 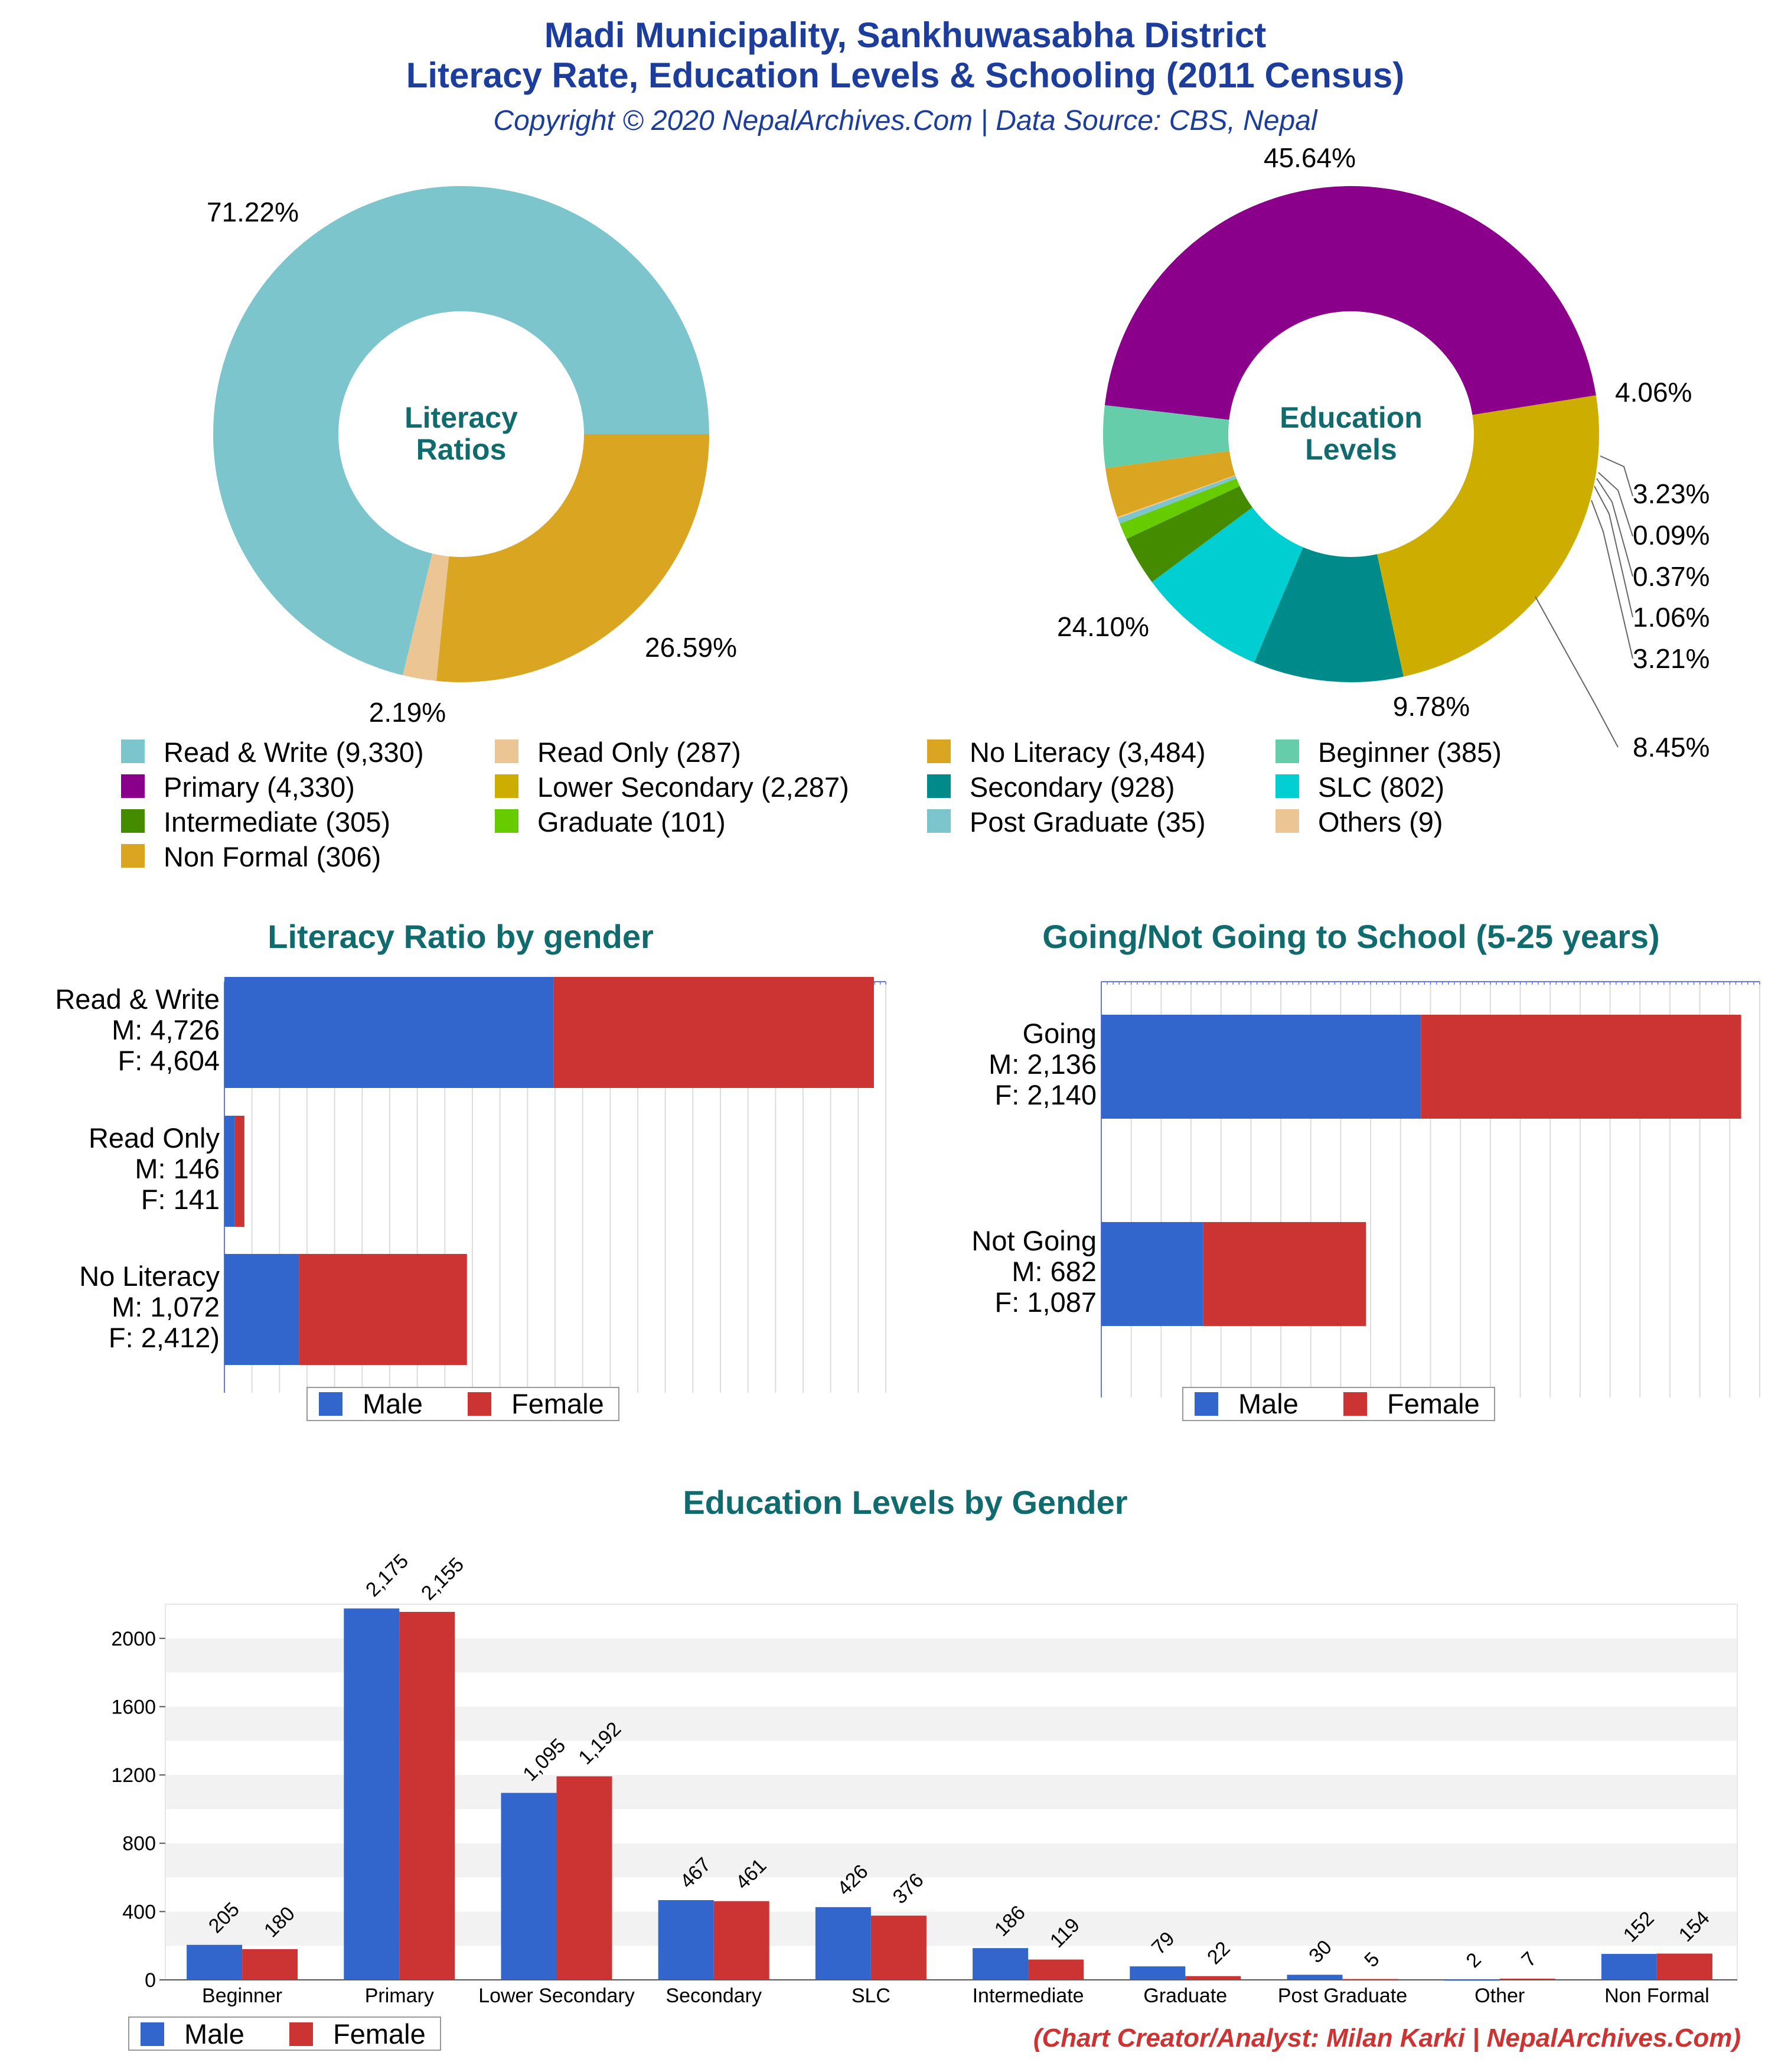 I want to click on bottom-legend-male-swatch, so click(x=152, y=2034).